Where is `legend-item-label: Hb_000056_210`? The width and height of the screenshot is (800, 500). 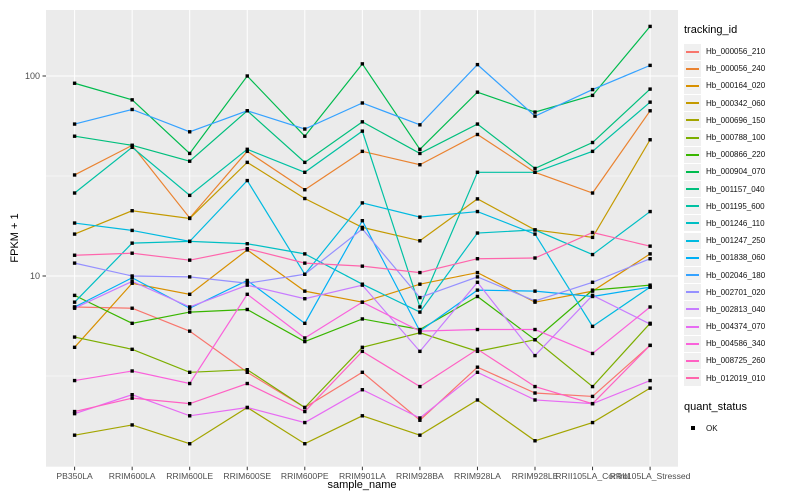
legend-item-label: Hb_000056_210 is located at coordinates (736, 52).